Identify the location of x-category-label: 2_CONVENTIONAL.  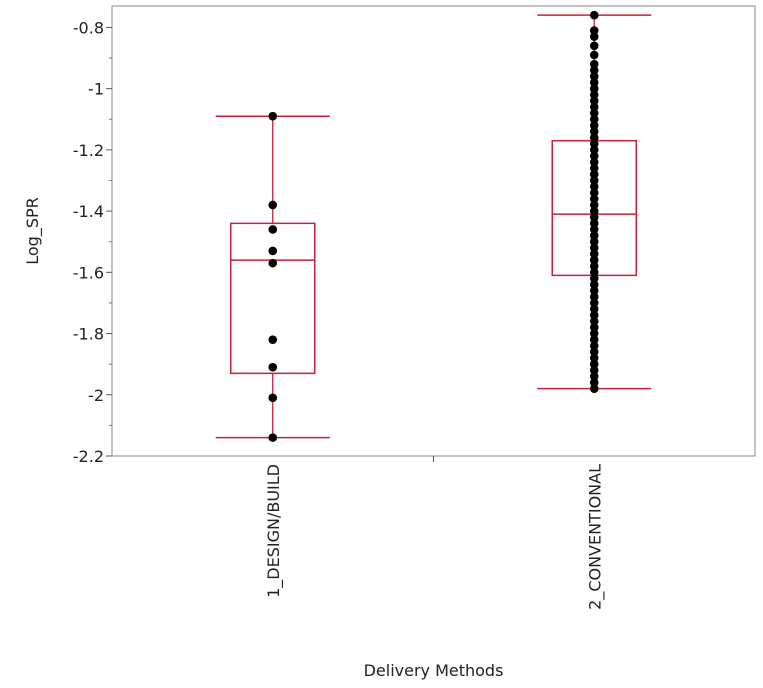
(595, 537).